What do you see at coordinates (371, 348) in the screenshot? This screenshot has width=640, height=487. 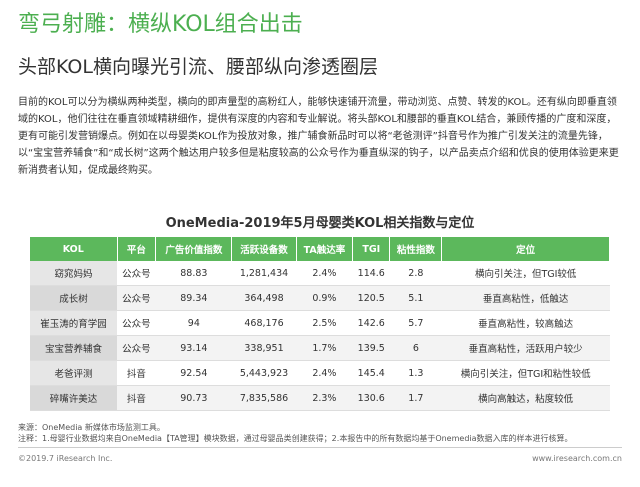 I see `table-cell: 139.5` at bounding box center [371, 348].